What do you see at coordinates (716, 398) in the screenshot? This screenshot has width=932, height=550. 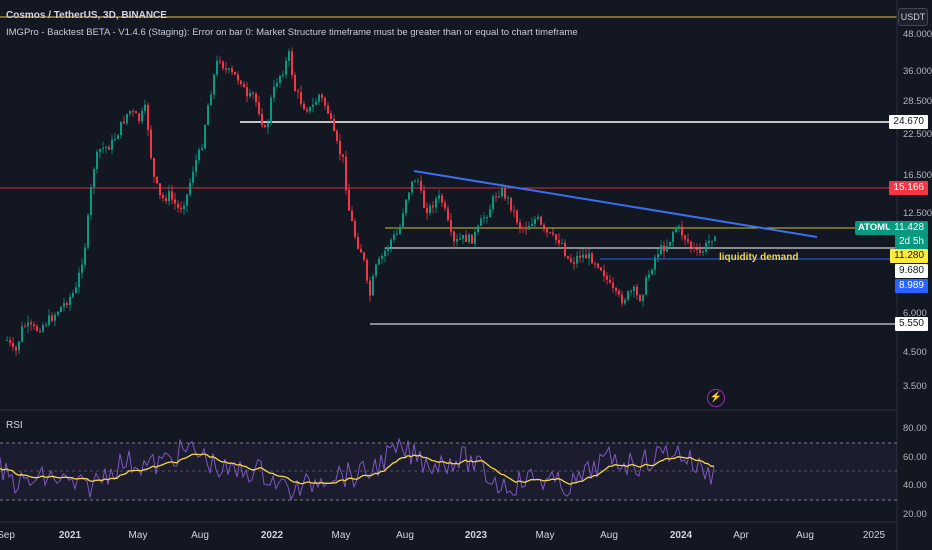 I see `lightning-icon: ⚡` at bounding box center [716, 398].